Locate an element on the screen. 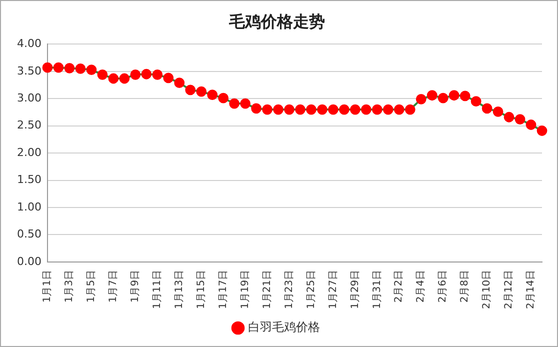  x-tick-label: 2月6日 is located at coordinates (443, 286).